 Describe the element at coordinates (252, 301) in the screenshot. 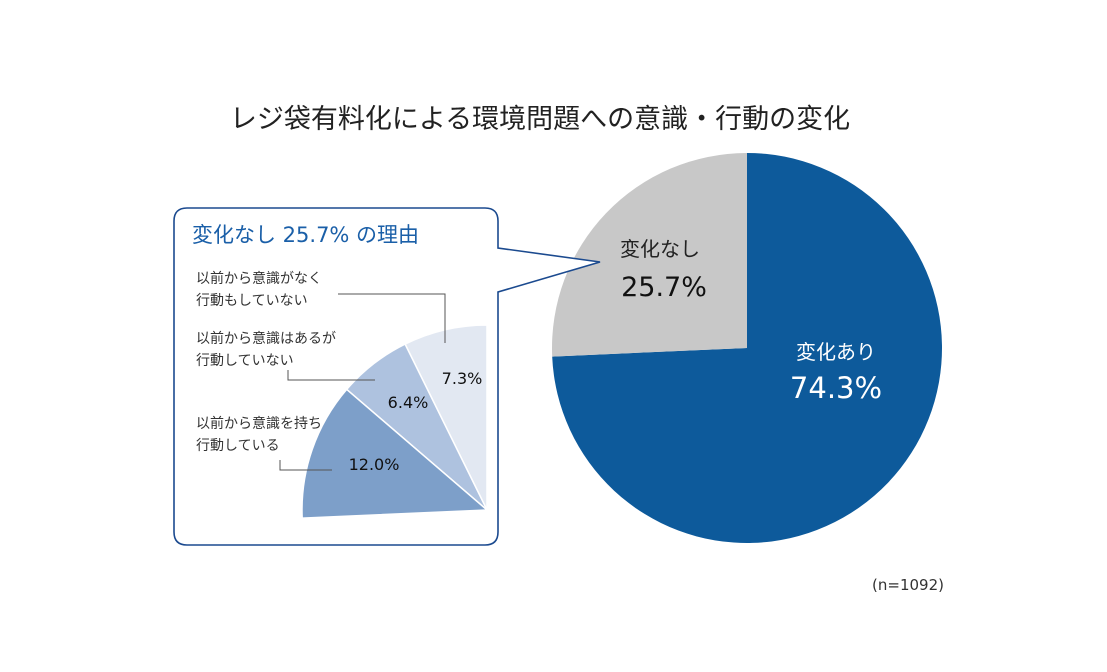

I see `label-no-awareness-line2: 行動もしていない` at that location.